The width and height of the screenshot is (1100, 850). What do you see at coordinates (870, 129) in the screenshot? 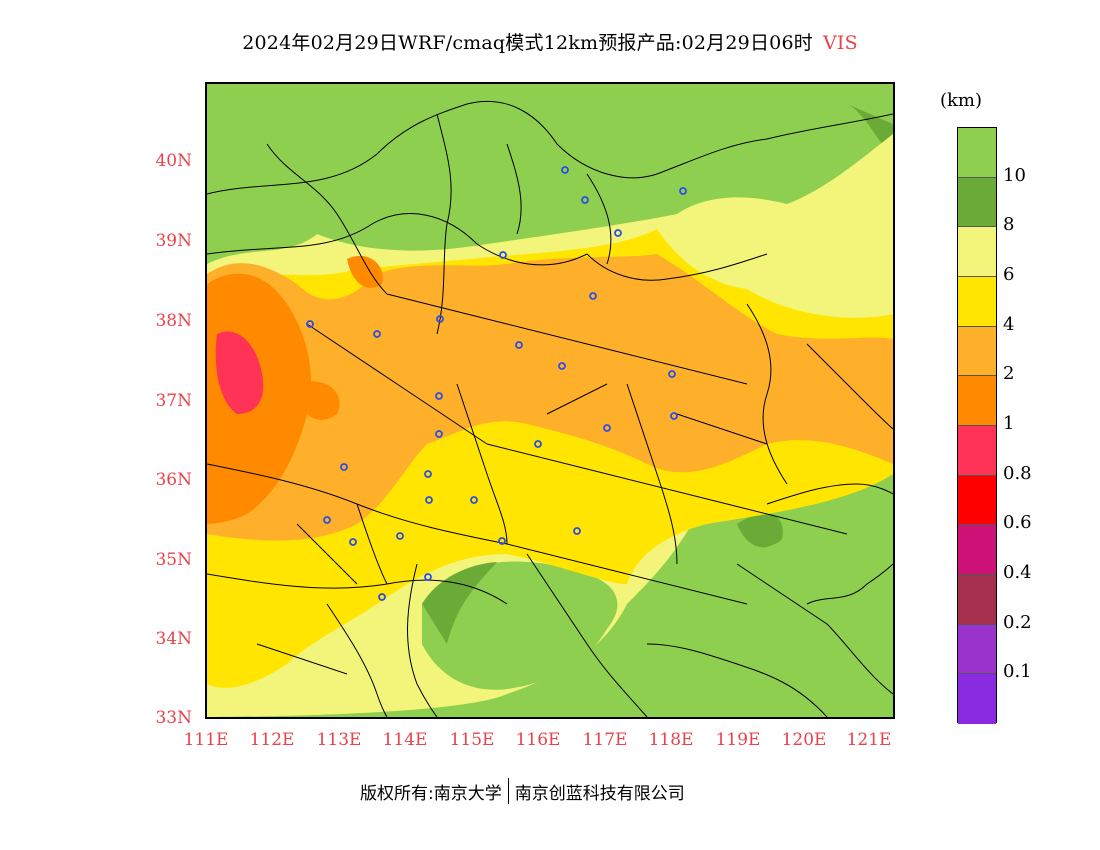
I see `dark-green-ne2` at bounding box center [870, 129].